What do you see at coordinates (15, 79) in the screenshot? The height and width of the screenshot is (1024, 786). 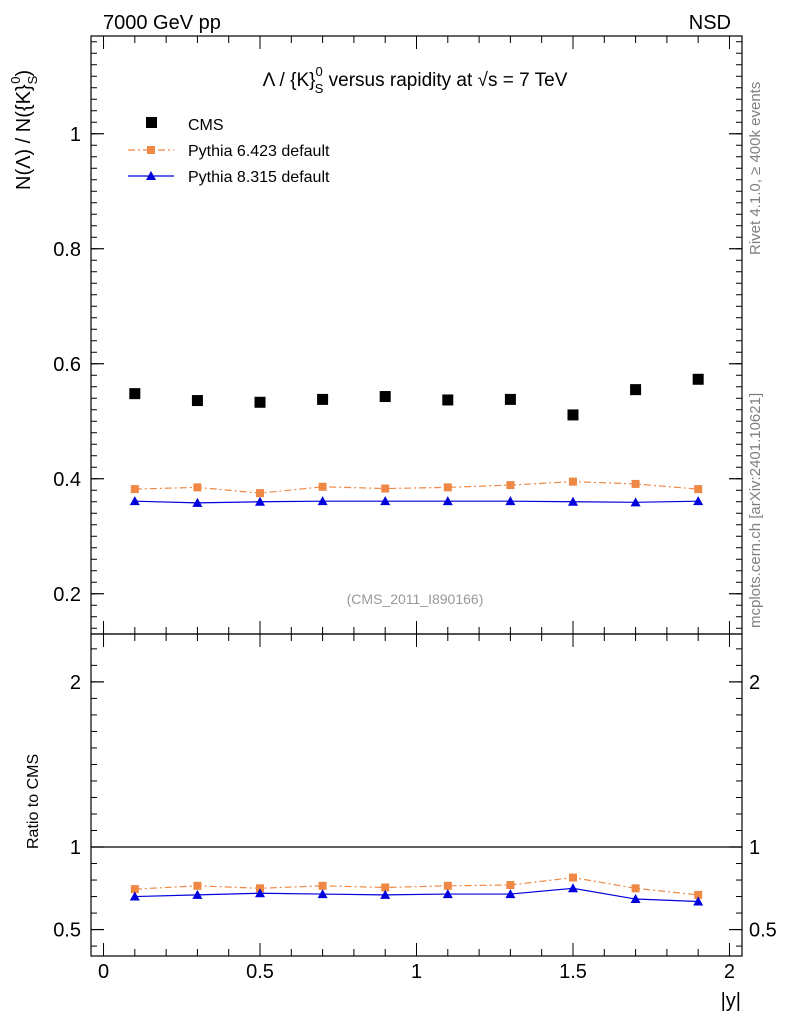 I see `ylabel-sup: 0` at bounding box center [15, 79].